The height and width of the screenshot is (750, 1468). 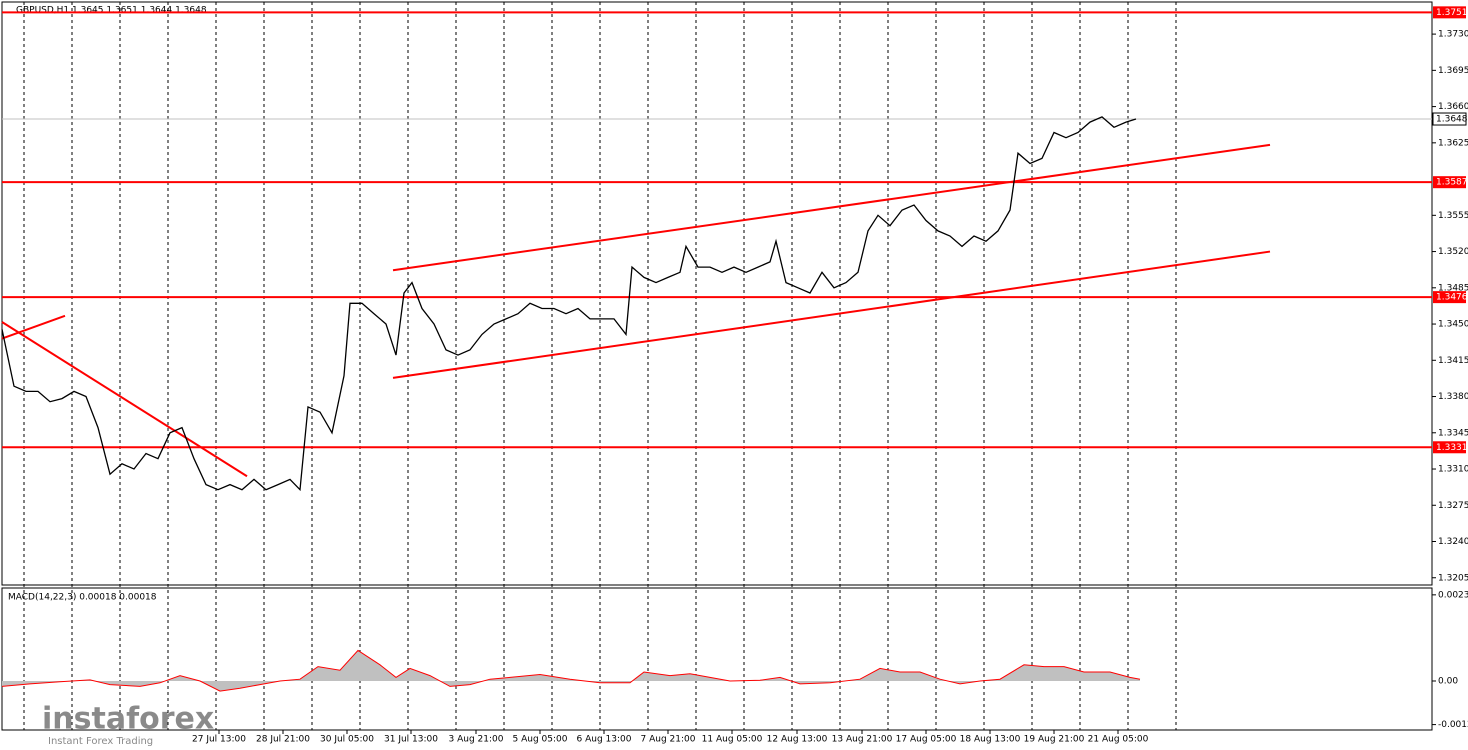 I want to click on x-tick-label: 11 Aug 05:00, so click(x=732, y=740).